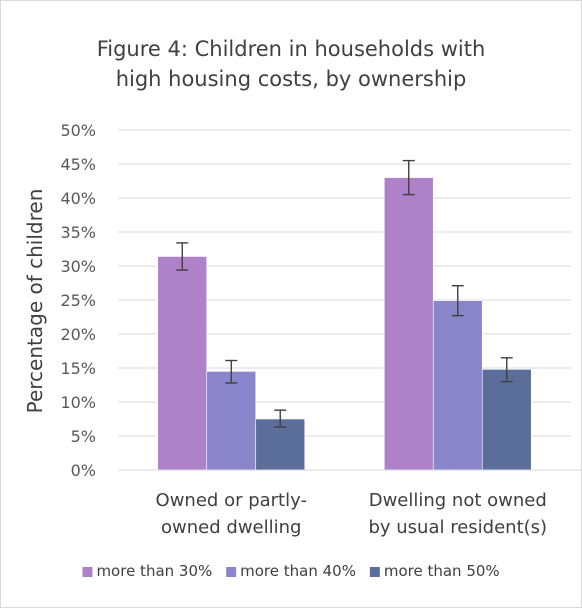  Describe the element at coordinates (231, 527) in the screenshot. I see `x-category-label: owned dwelling` at that location.